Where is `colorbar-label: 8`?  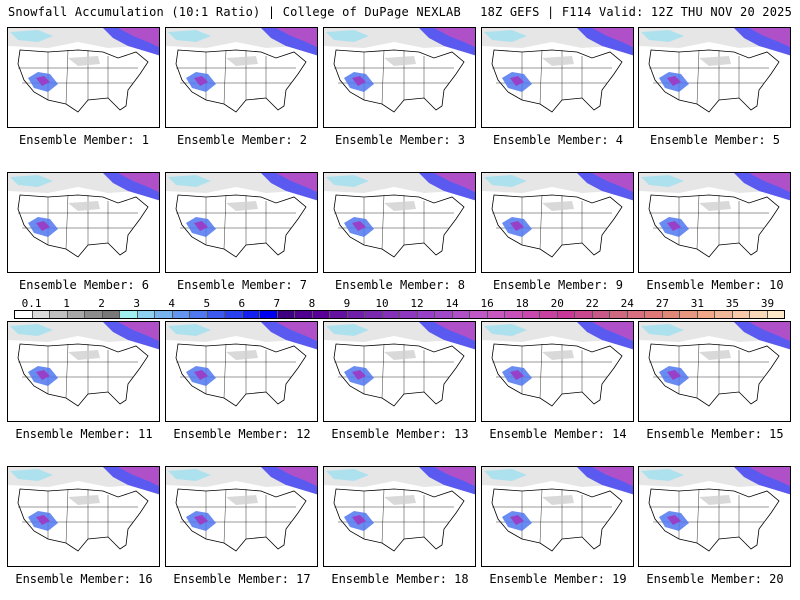
colorbar-label: 8 is located at coordinates (312, 303).